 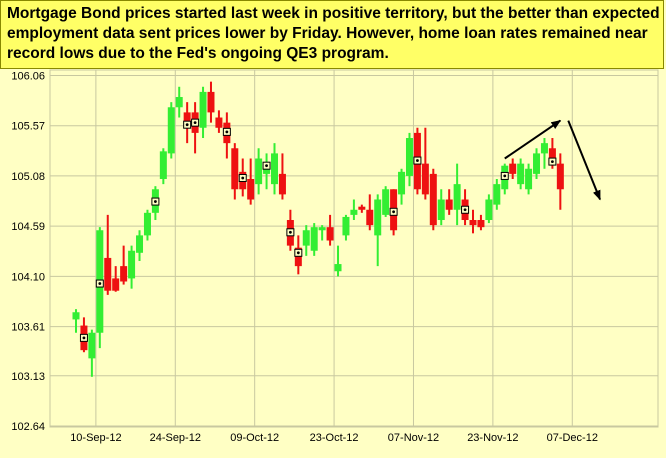 What do you see at coordinates (28, 277) in the screenshot?
I see `y-tick-label: 104.10` at bounding box center [28, 277].